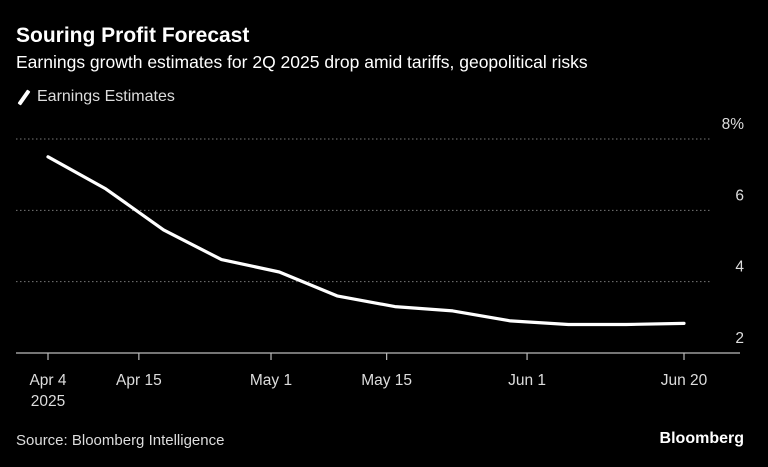 Image resolution: width=768 pixels, height=467 pixels. What do you see at coordinates (739, 195) in the screenshot?
I see `y-tick-label: 6` at bounding box center [739, 195].